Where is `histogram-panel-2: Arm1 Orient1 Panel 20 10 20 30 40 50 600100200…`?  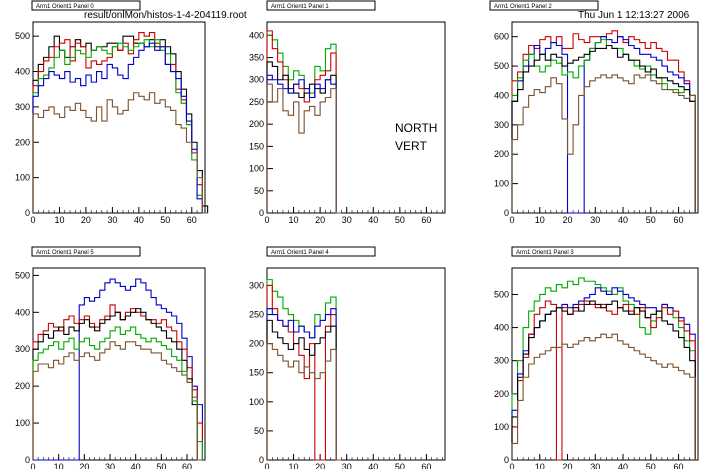
histogram-panel-2: Arm1 Orient1 Panel 20 10 20 30 40 50 600100200… is located at coordinates (594, 112).